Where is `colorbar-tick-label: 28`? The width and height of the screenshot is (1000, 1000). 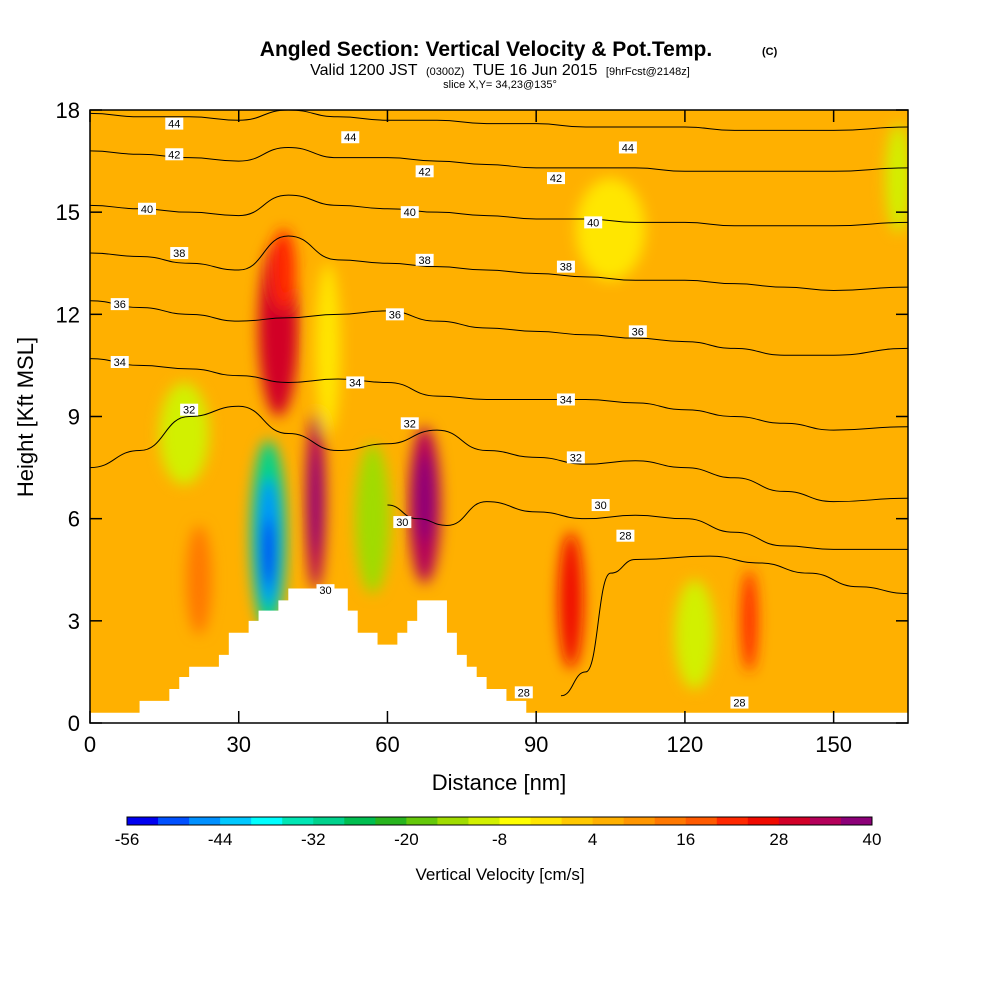 colorbar-tick-label: 28 is located at coordinates (778, 839).